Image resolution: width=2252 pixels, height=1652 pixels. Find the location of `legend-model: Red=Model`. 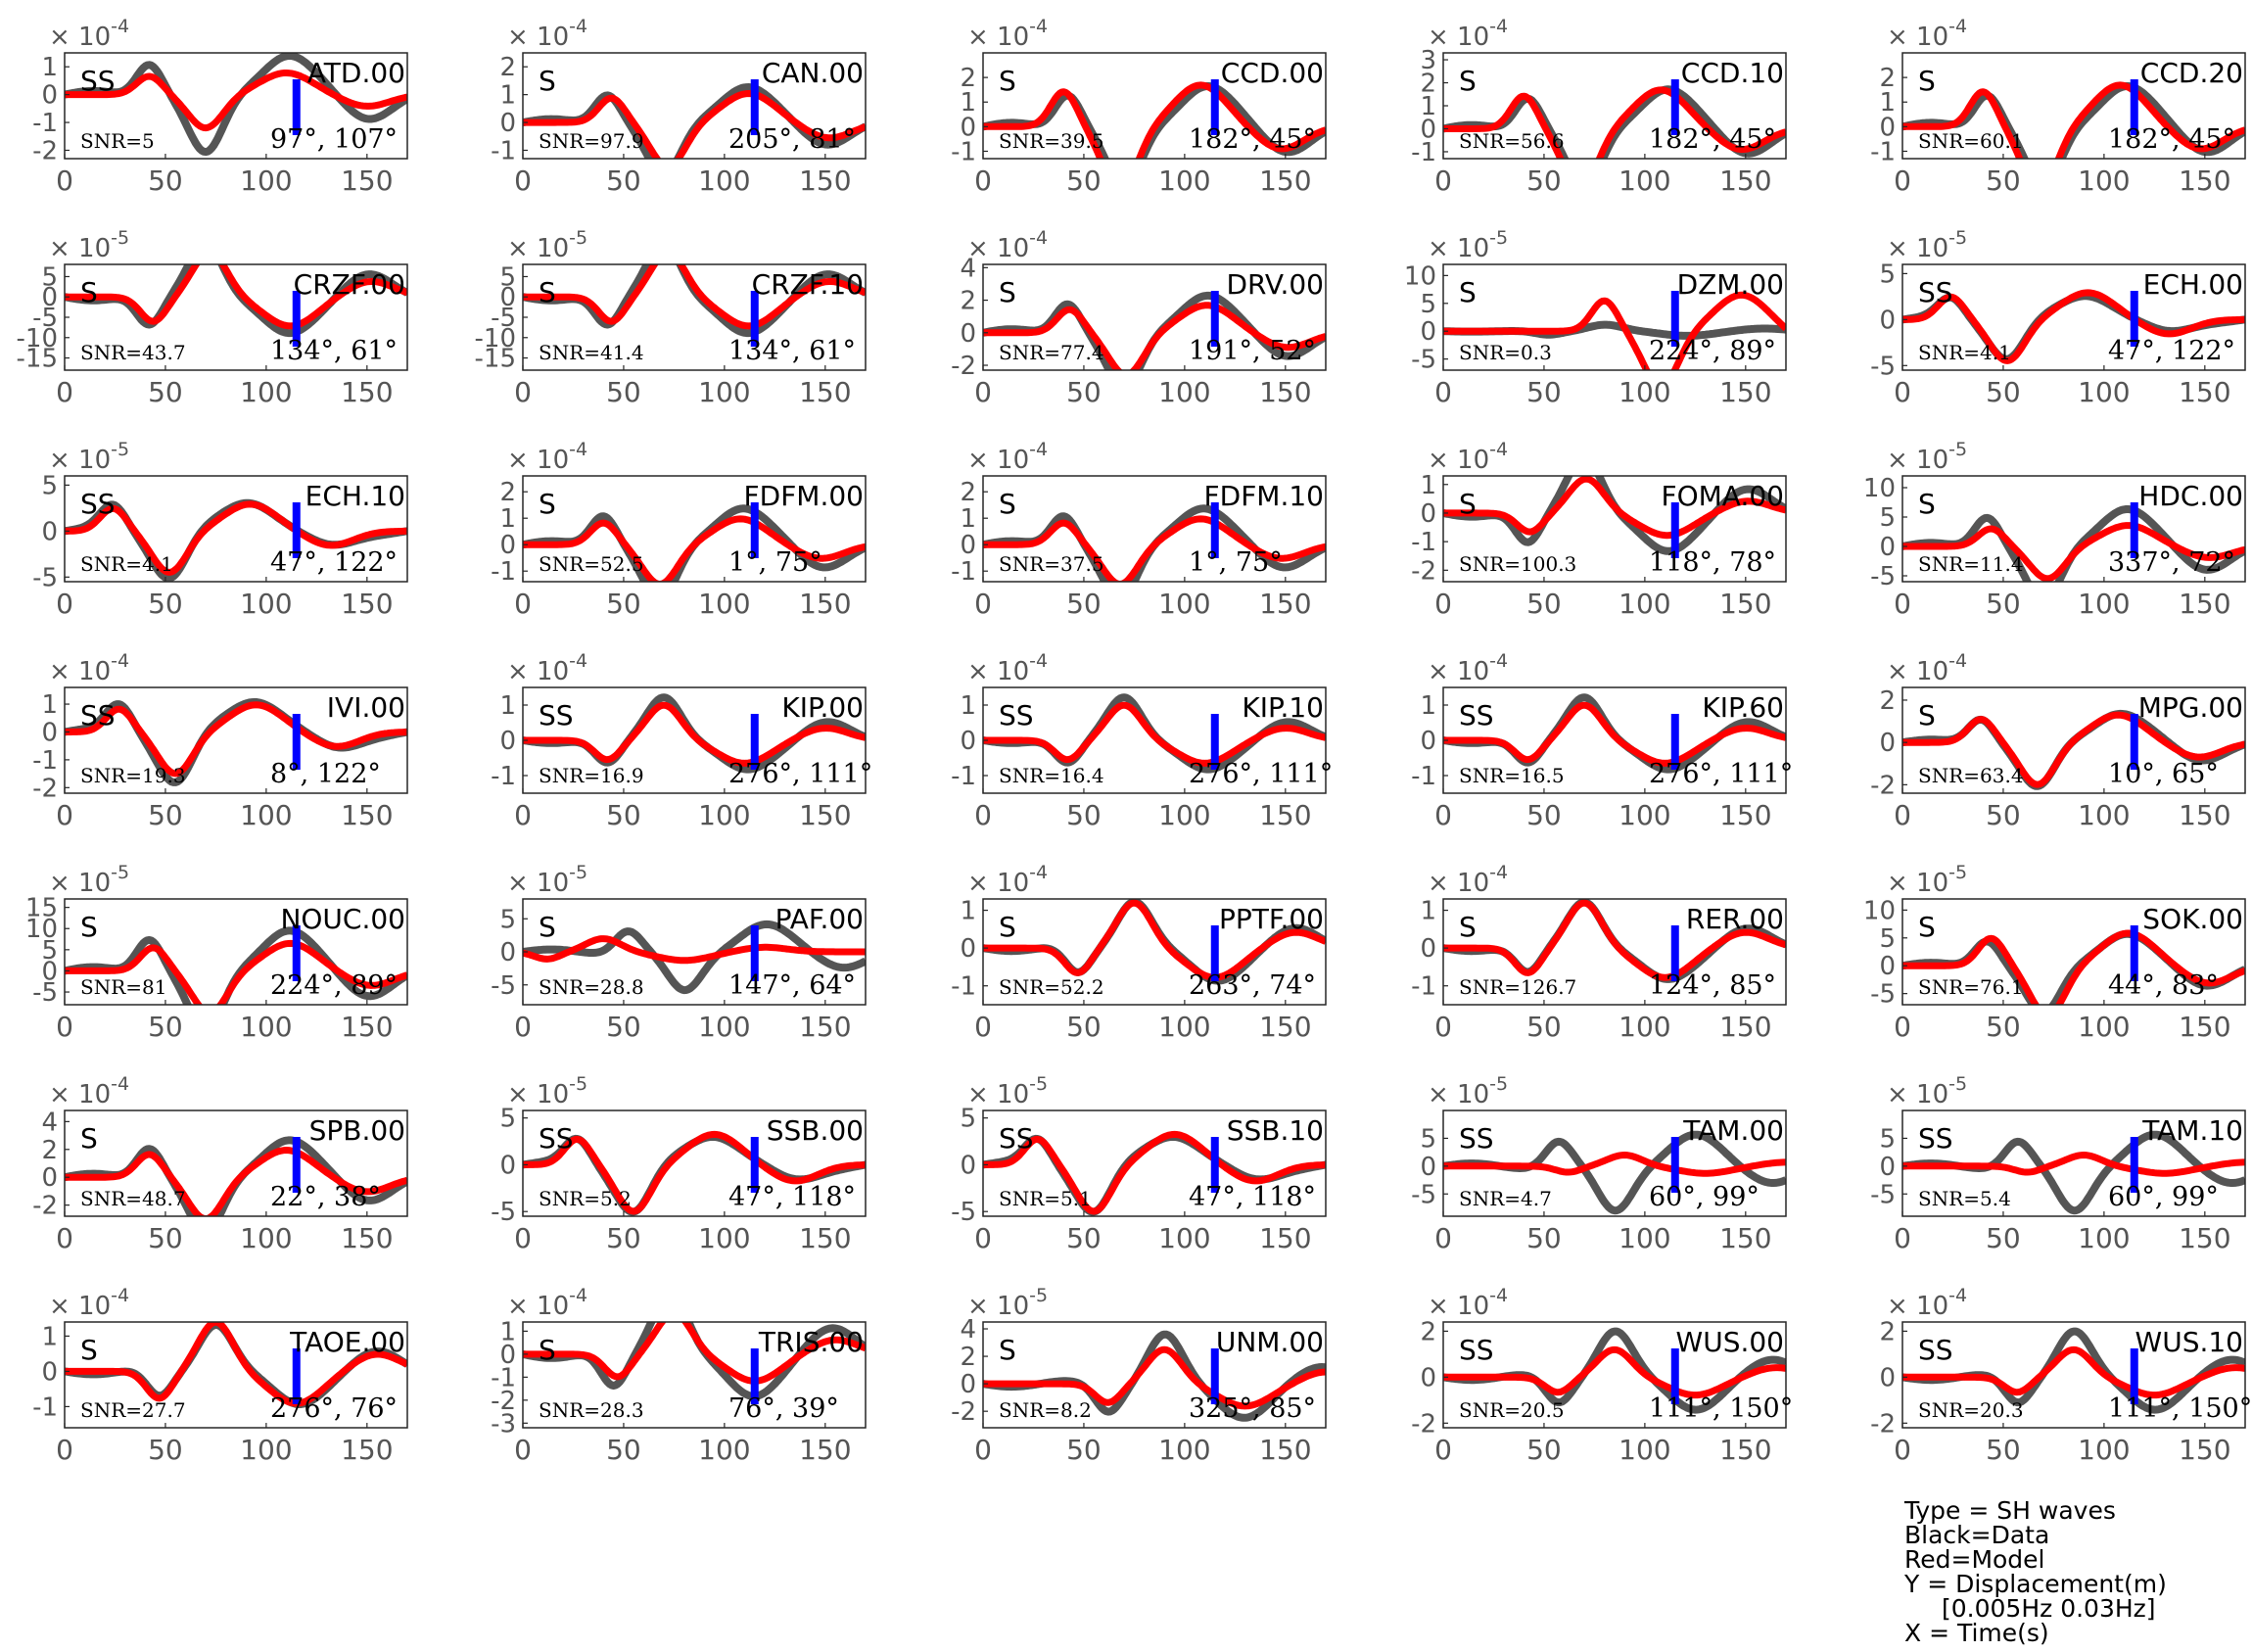

legend-model: Red=Model is located at coordinates (1974, 1559).